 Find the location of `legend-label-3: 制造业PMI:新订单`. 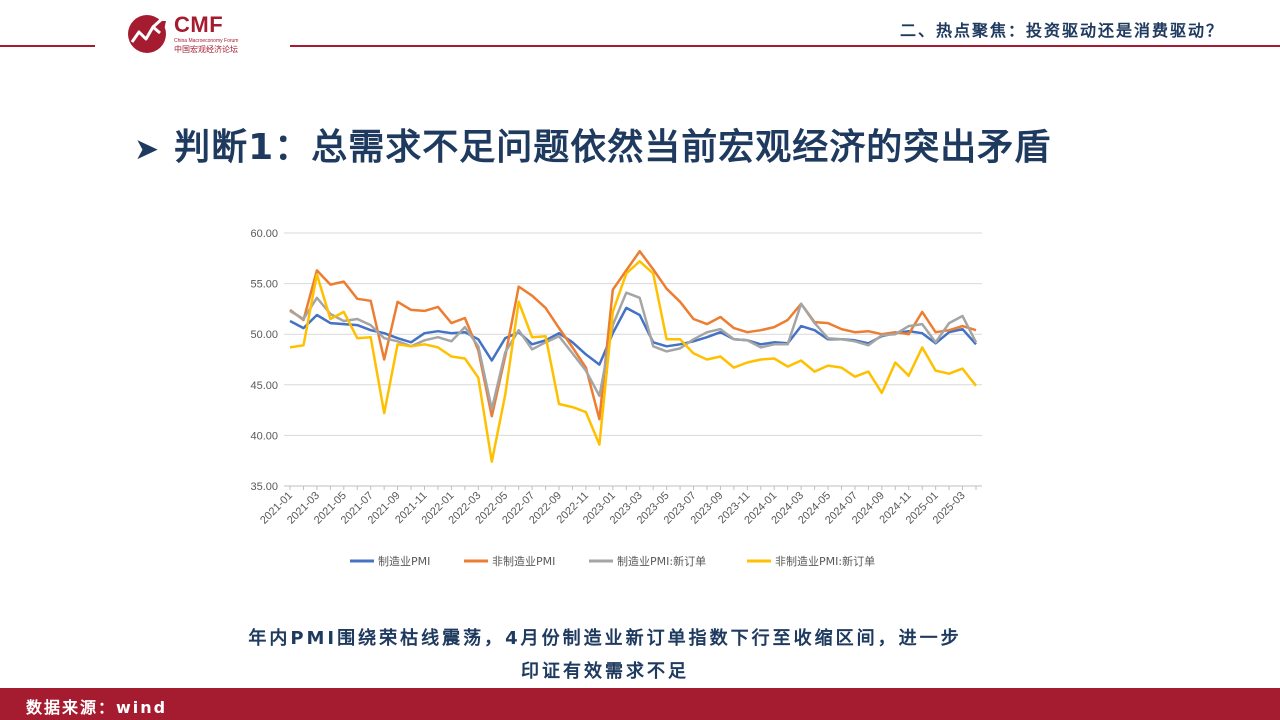

legend-label-3: 制造业PMI:新订单 is located at coordinates (661, 561).